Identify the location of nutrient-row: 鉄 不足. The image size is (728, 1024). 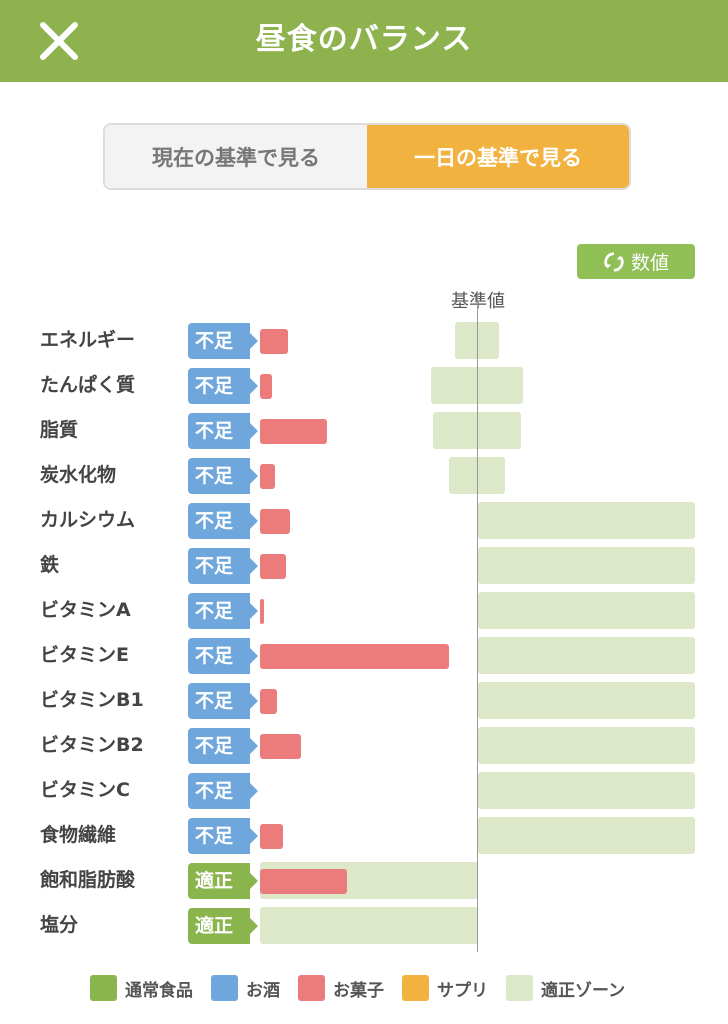
(364, 565).